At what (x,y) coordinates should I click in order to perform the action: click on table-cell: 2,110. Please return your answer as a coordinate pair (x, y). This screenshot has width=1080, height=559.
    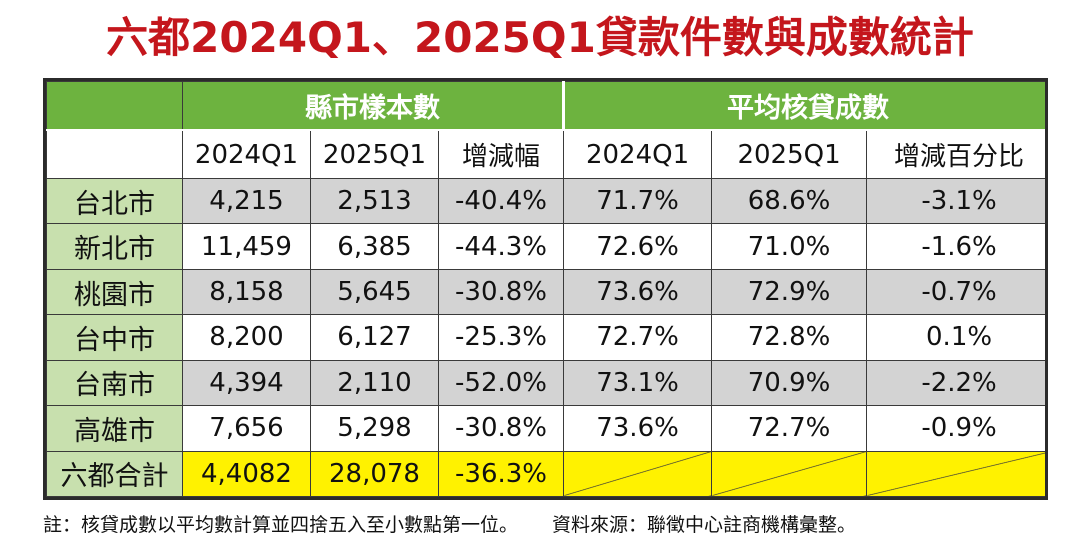
    Looking at the image, I should click on (374, 383).